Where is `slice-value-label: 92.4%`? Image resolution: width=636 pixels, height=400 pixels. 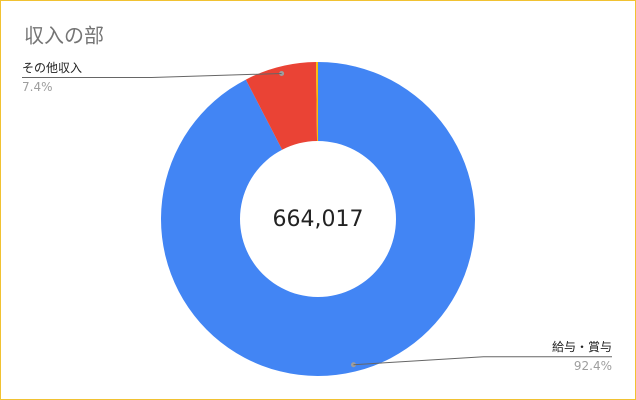
slice-value-label: 92.4% is located at coordinates (593, 366).